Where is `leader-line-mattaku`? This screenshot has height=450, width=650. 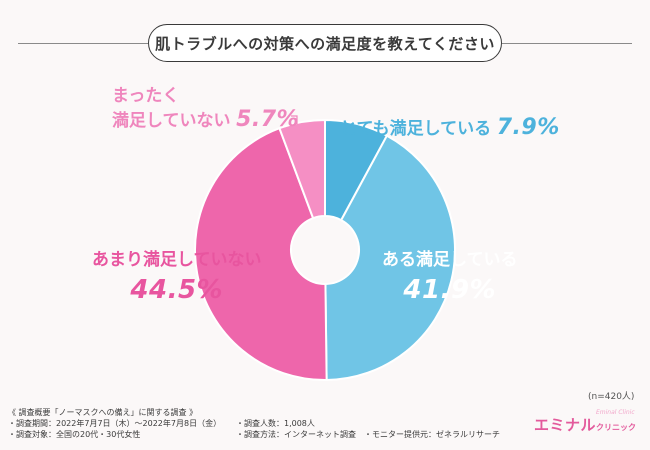
leader-line-mattaku is located at coordinates (294, 119).